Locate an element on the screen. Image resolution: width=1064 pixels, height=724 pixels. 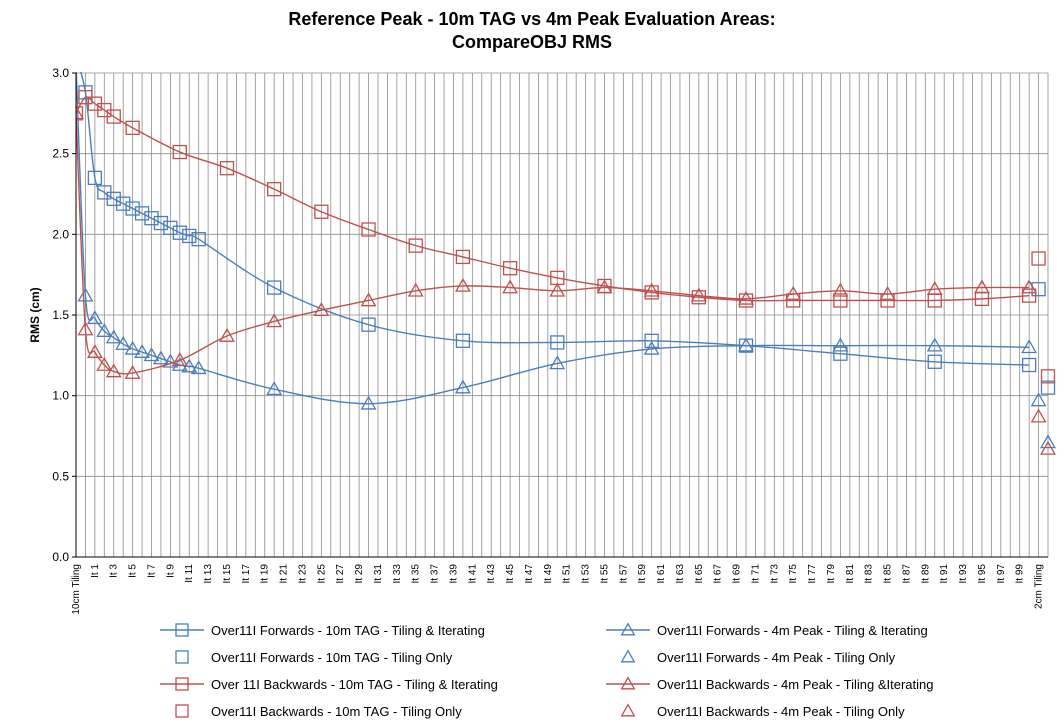
y-tick-label: 1.5 is located at coordinates (60, 315).